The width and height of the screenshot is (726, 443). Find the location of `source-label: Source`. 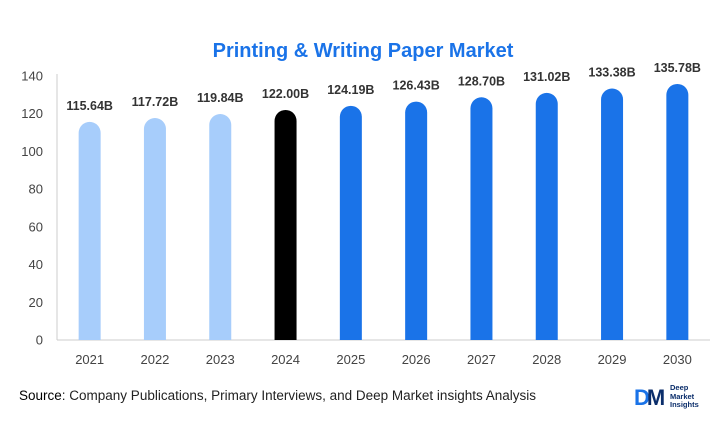

source-label: Source is located at coordinates (40, 395).